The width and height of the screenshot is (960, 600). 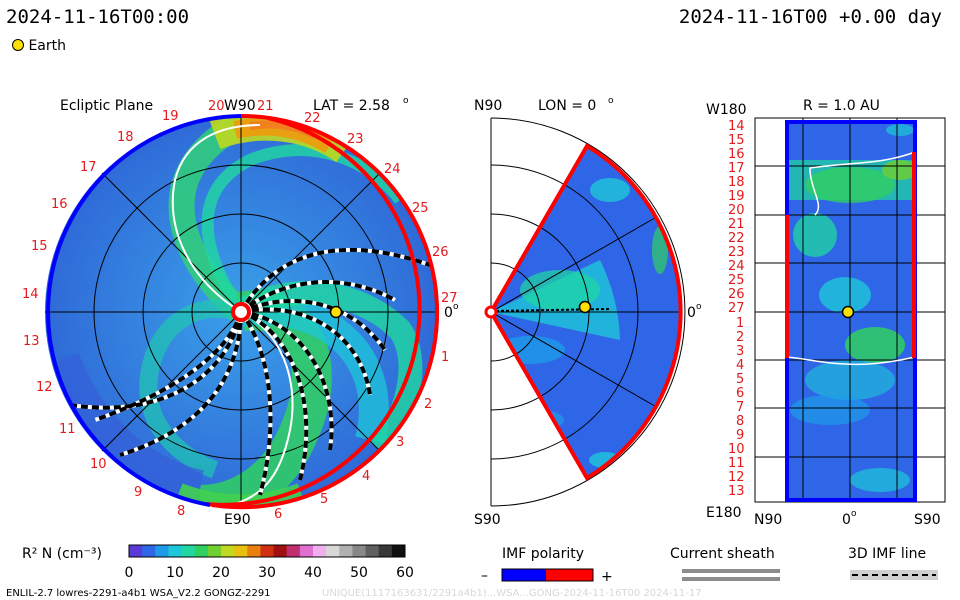 What do you see at coordinates (88, 167) in the screenshot?
I see `carrington-label-17: 17` at bounding box center [88, 167].